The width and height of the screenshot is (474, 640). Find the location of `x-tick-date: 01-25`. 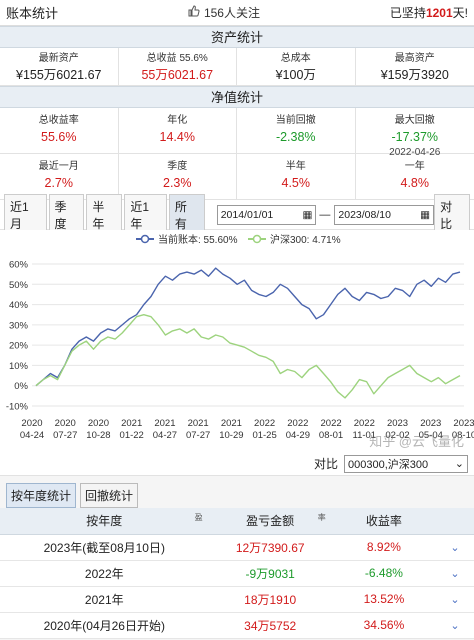

x-tick-date: 01-25 is located at coordinates (264, 435).